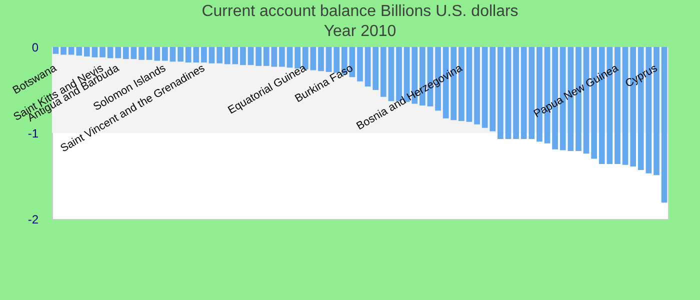 Image resolution: width=700 pixels, height=300 pixels. What do you see at coordinates (33, 133) in the screenshot?
I see `y-tick-label: -1` at bounding box center [33, 133].